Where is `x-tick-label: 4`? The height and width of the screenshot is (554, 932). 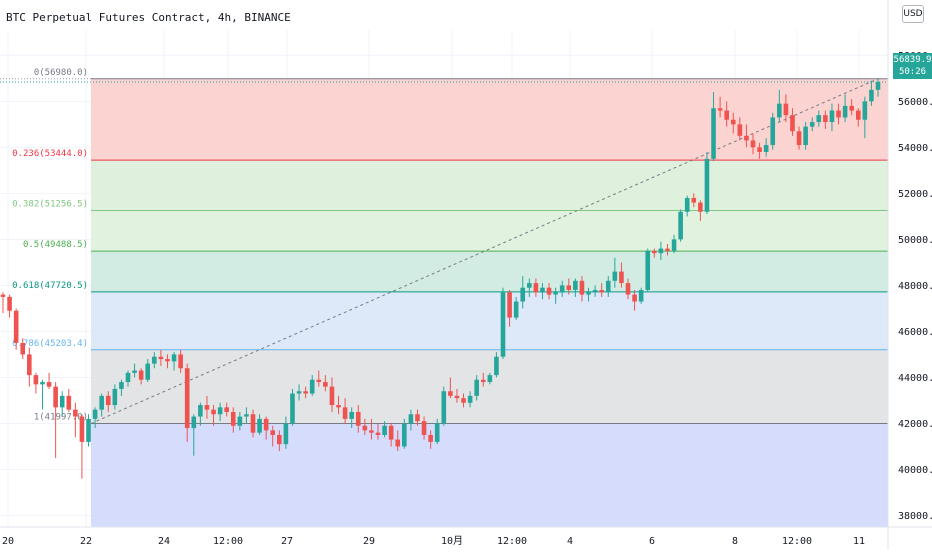
x-tick-label: 4 is located at coordinates (570, 541).